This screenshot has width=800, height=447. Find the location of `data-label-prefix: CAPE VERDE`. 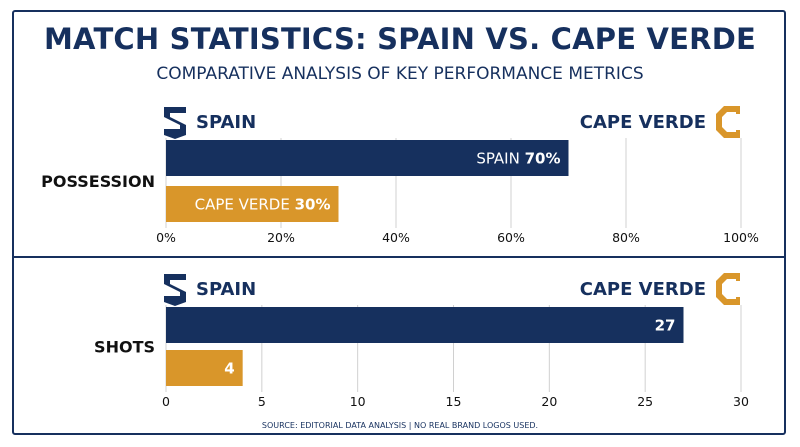

data-label-prefix: CAPE VERDE is located at coordinates (245, 205).